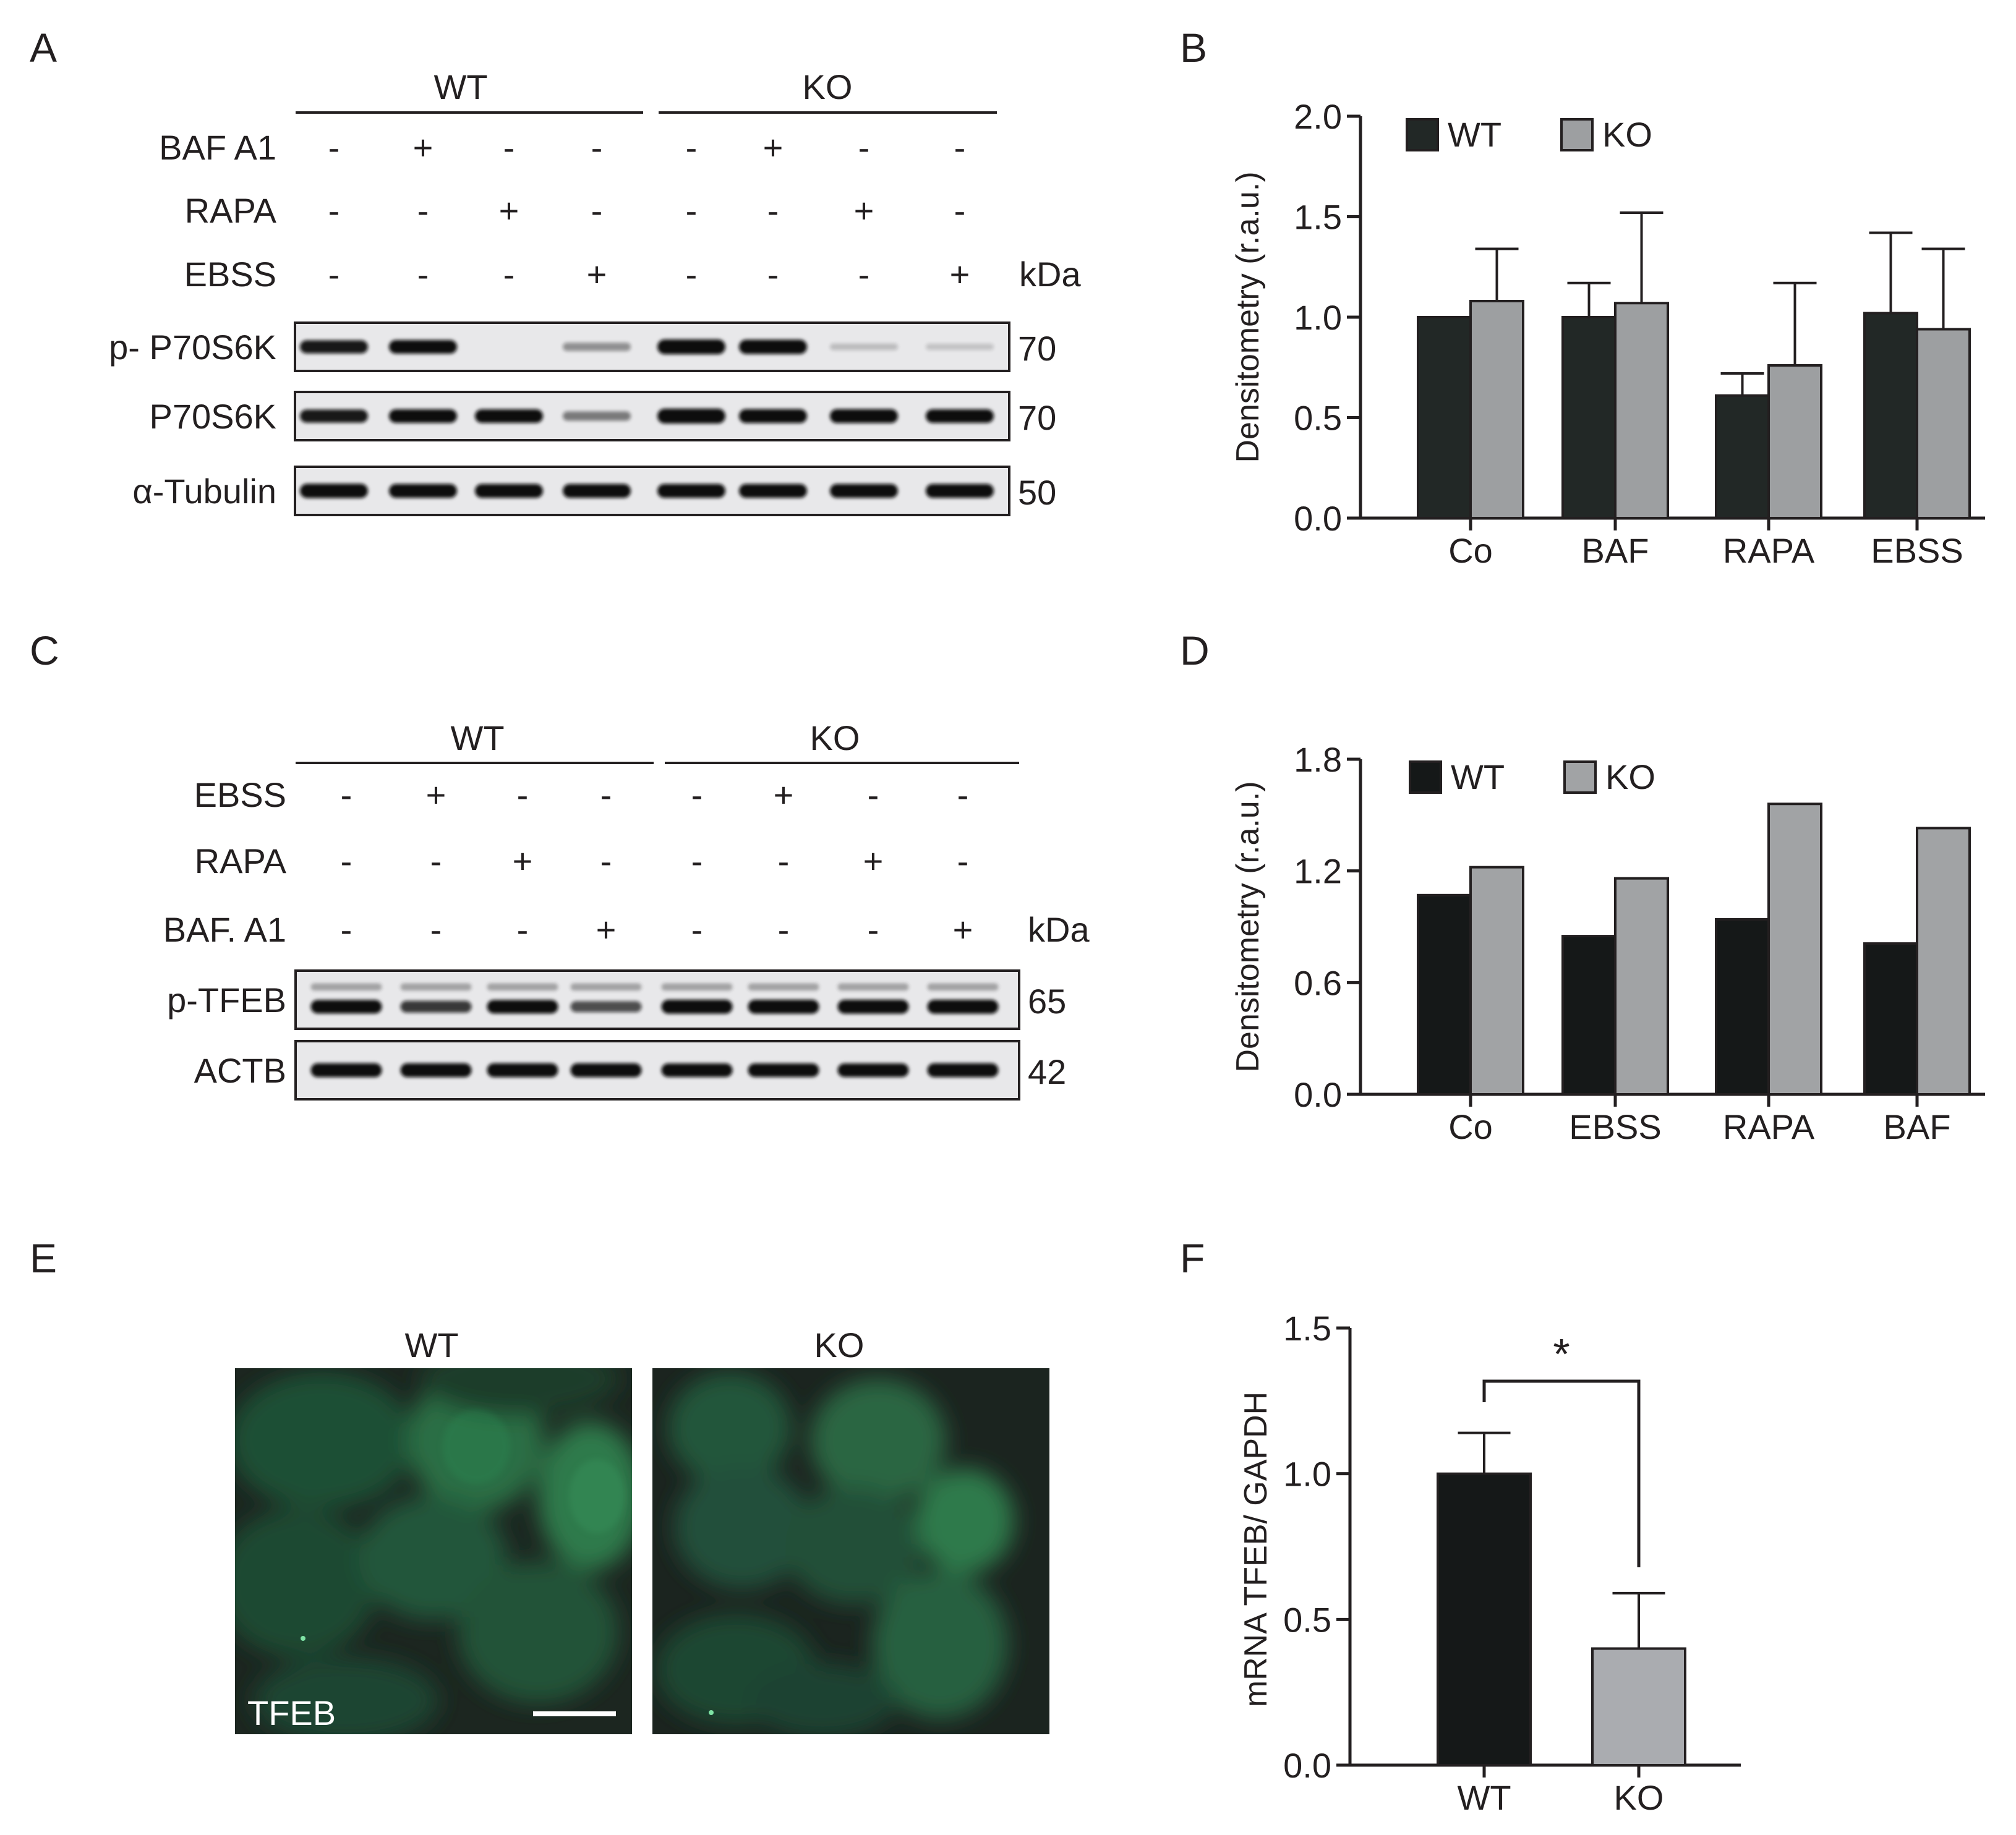 This screenshot has height=1835, width=2016. What do you see at coordinates (433, 1551) in the screenshot?
I see `micrograph-wt-cells` at bounding box center [433, 1551].